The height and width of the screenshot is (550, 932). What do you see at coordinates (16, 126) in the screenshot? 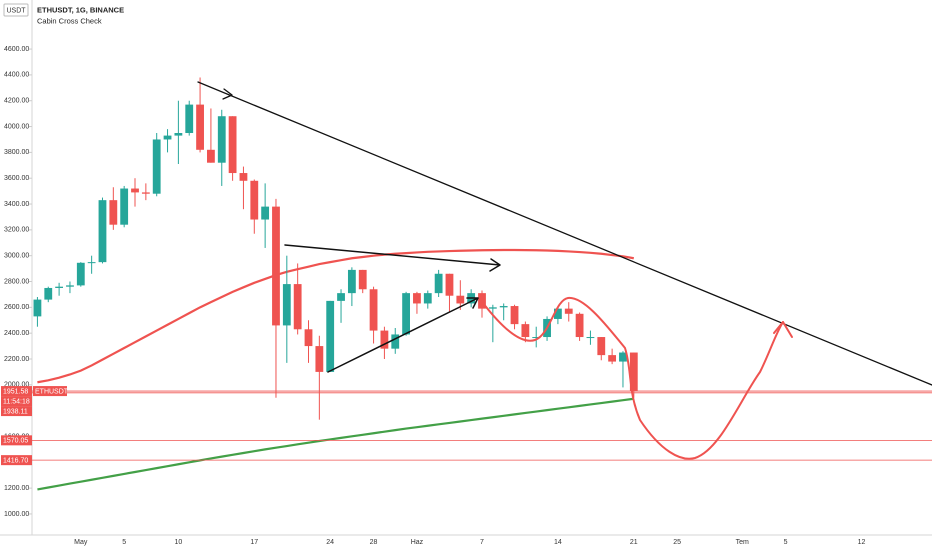
I see `y-tick-label: 4000.00` at bounding box center [16, 126].